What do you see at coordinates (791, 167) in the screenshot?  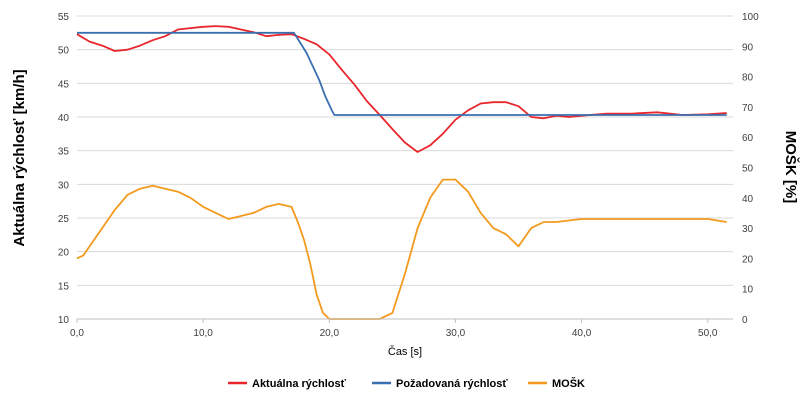 I see `right-axis-title: MOŠK [%]` at bounding box center [791, 167].